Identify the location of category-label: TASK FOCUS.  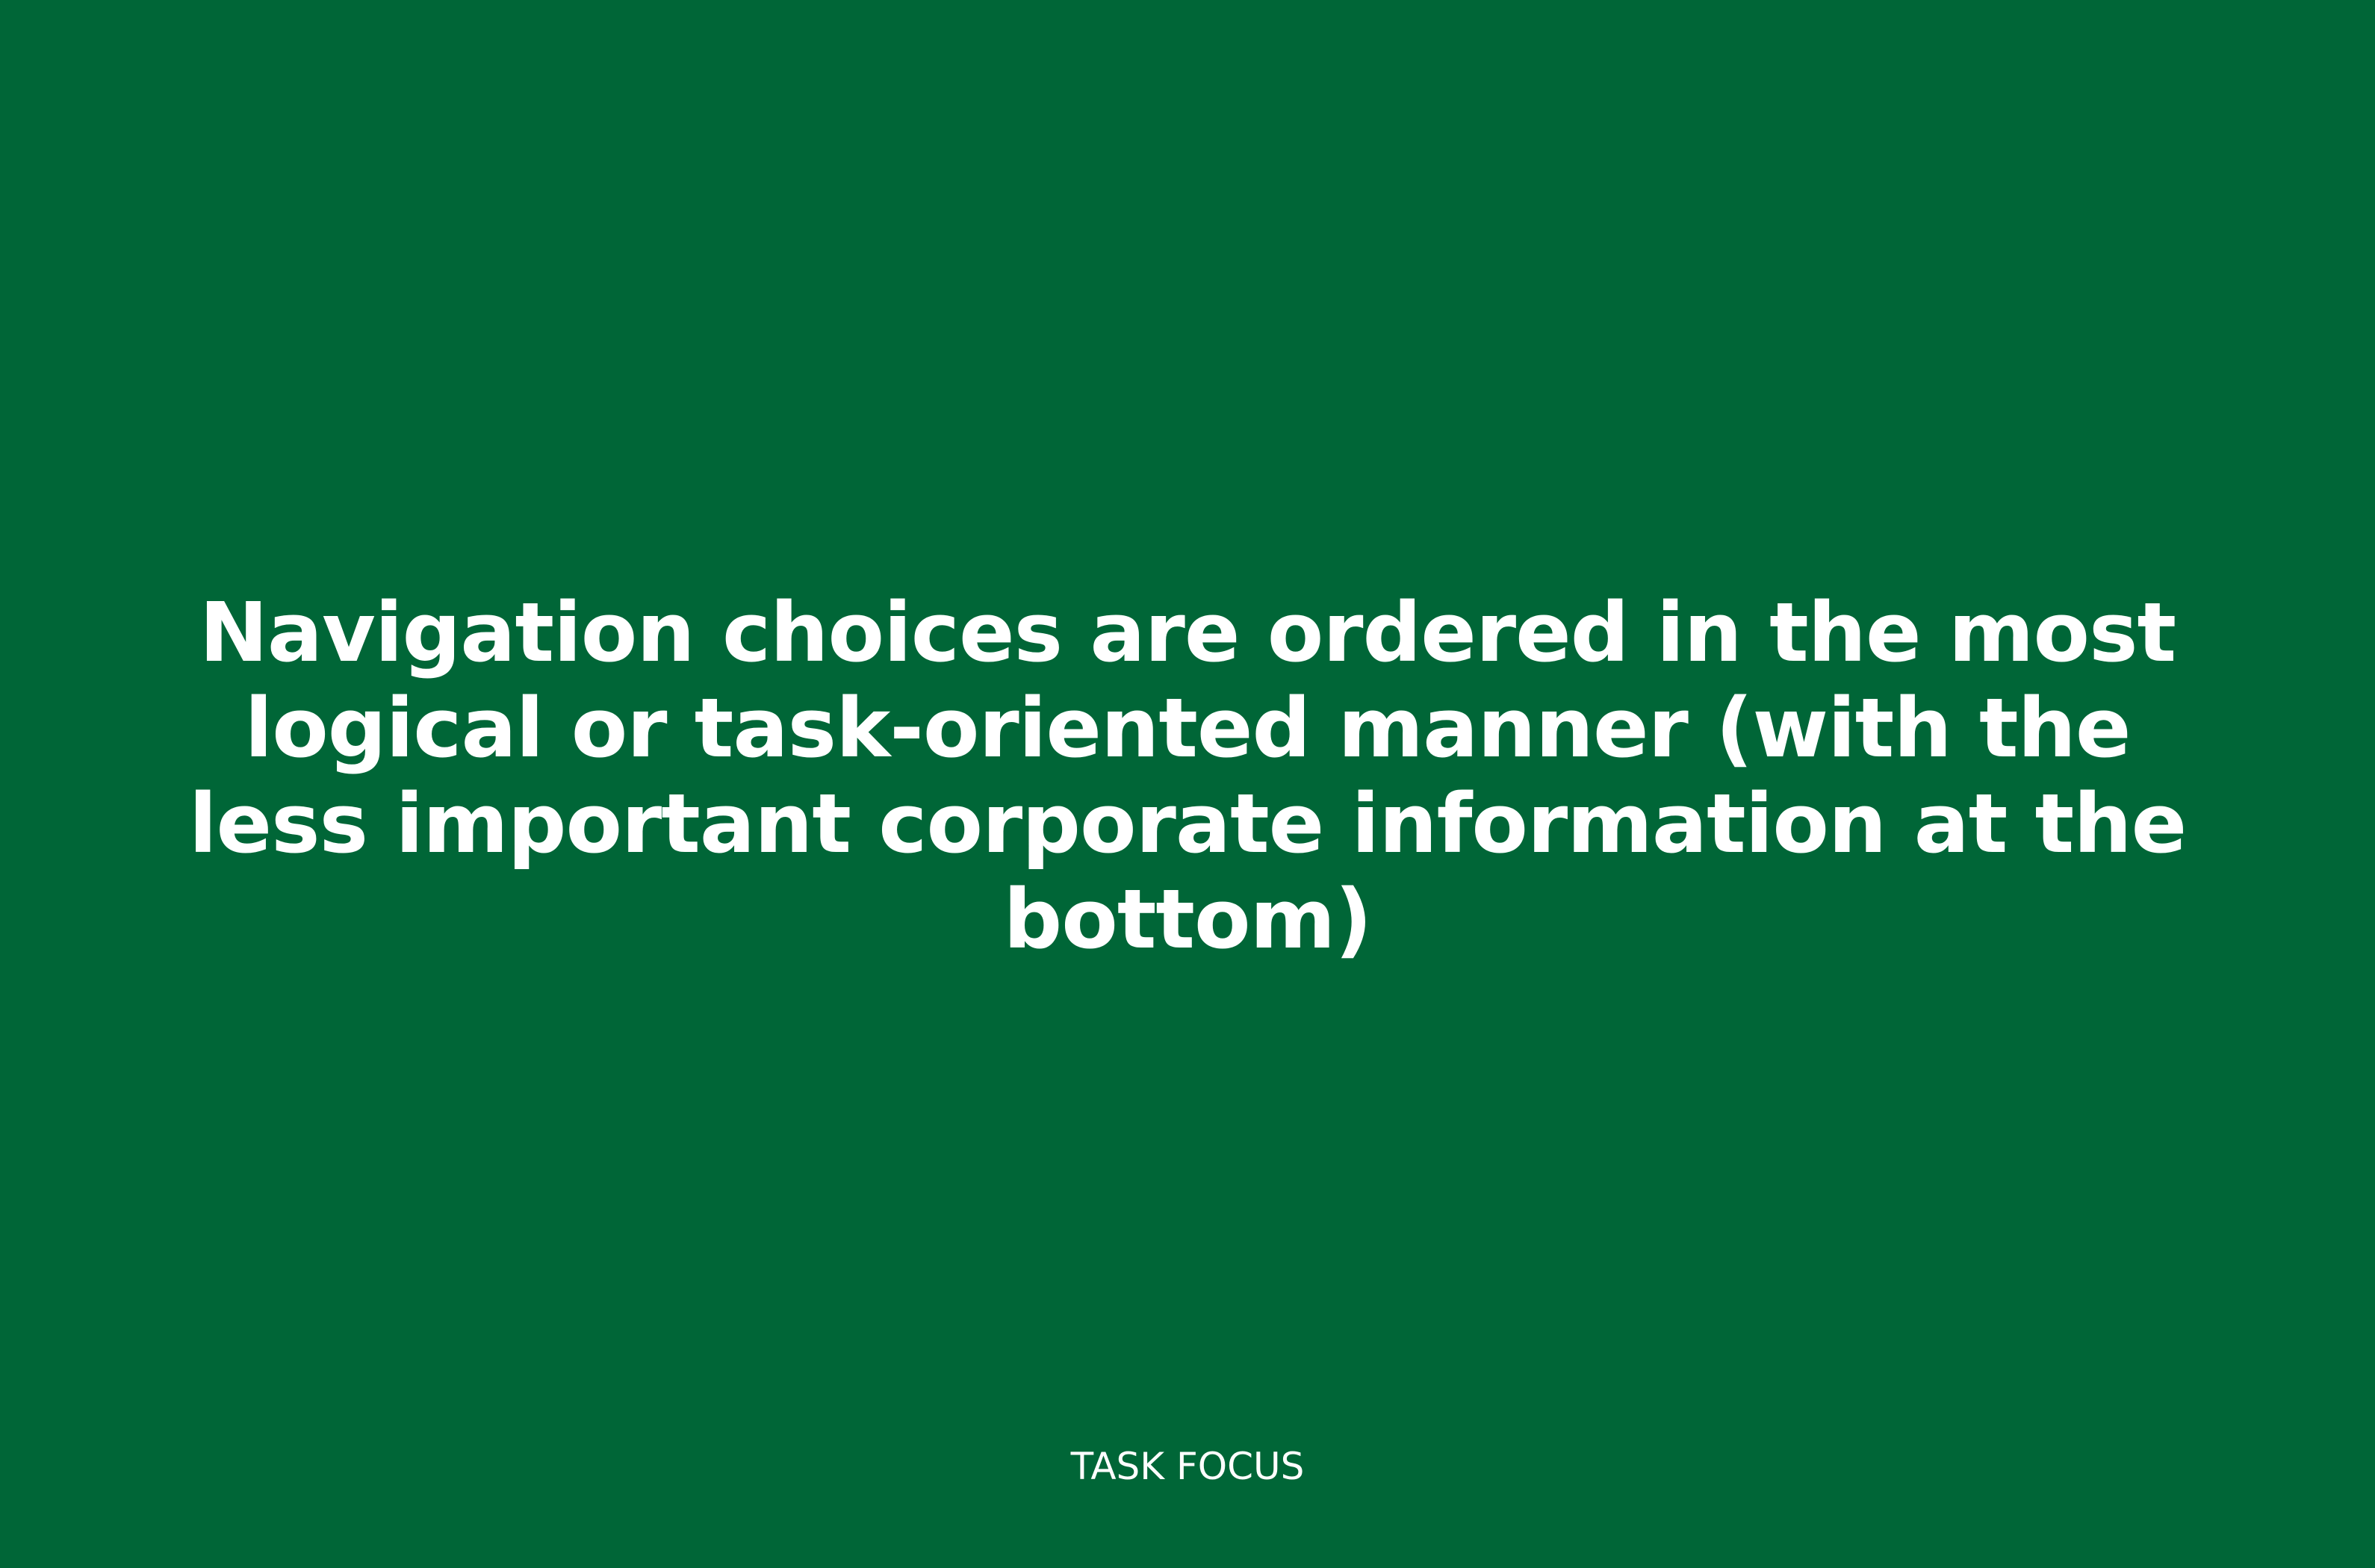
(1187, 1466).